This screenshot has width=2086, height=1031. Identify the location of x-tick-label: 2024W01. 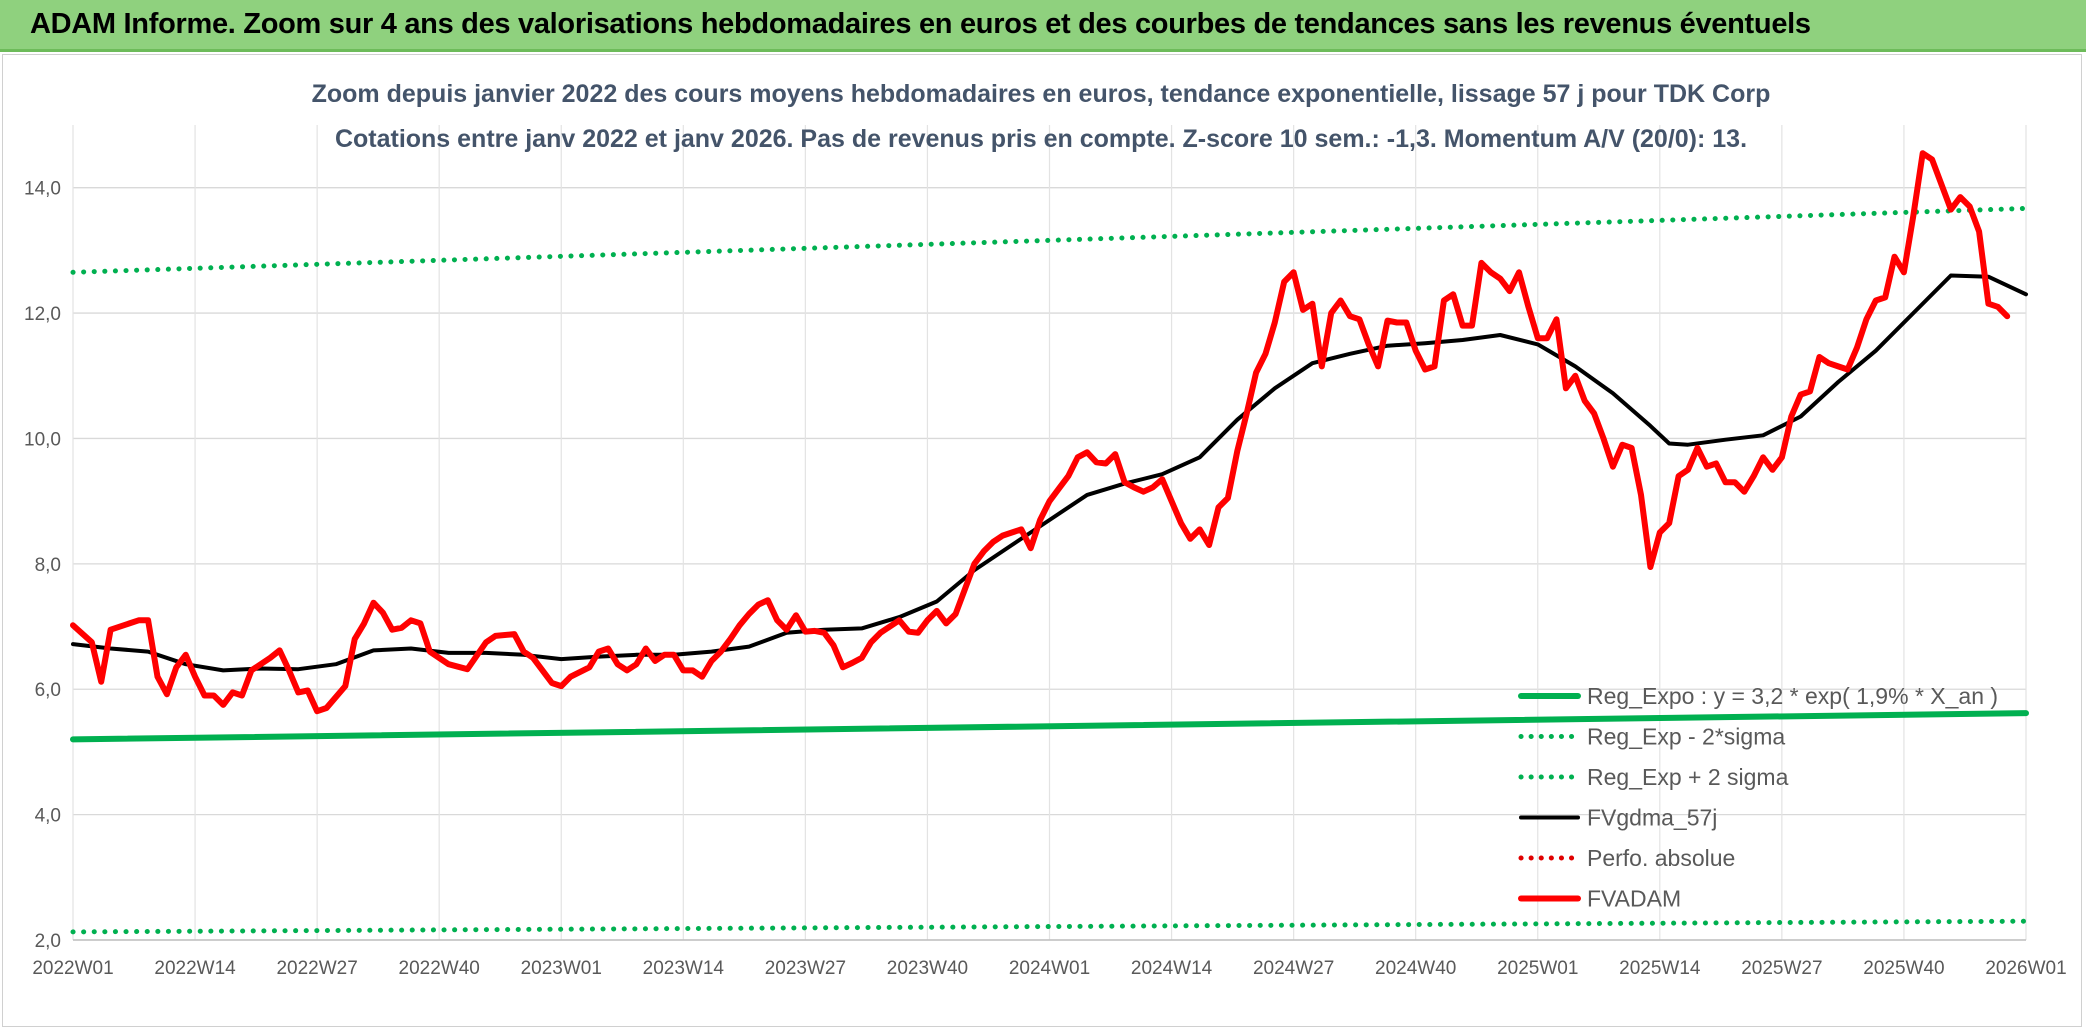
(1049, 968).